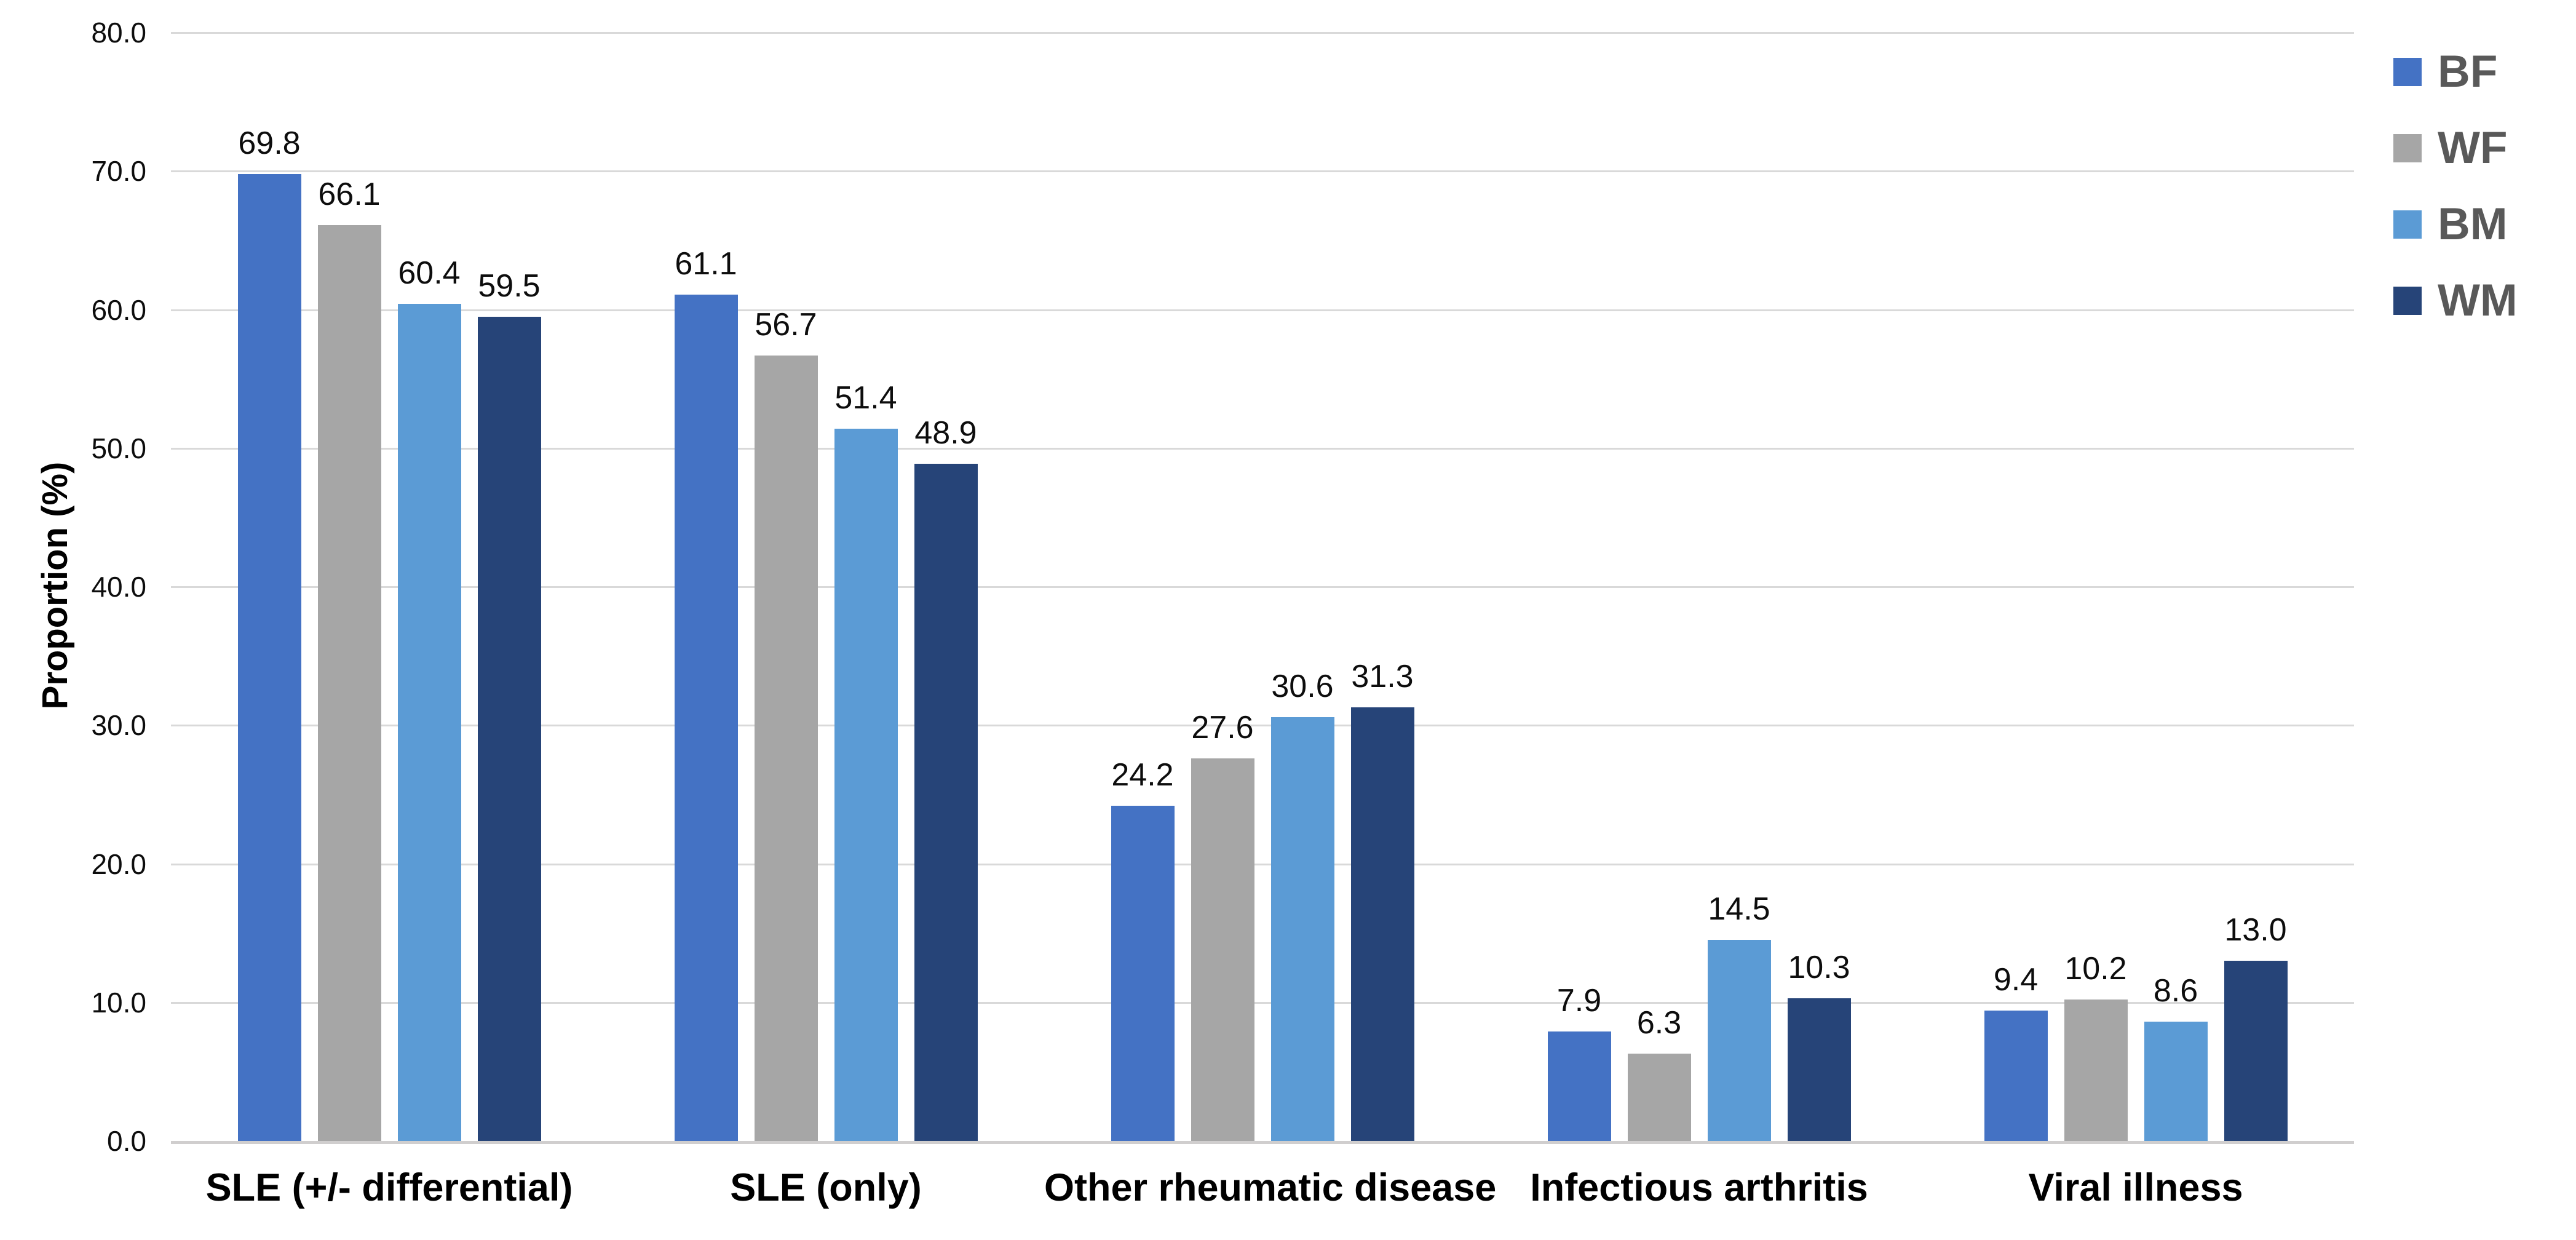  I want to click on bar-value-label: 6.3, so click(1659, 1023).